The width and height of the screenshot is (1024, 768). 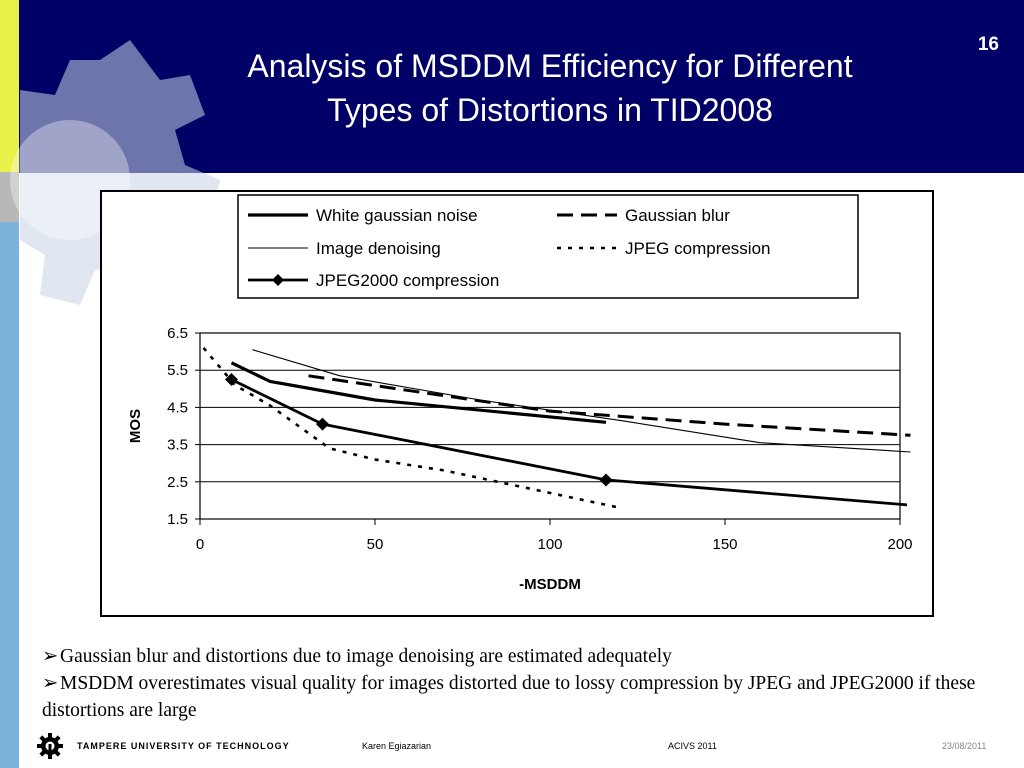 I want to click on title-line-2: Types of Distortions in TID2008, so click(x=550, y=110).